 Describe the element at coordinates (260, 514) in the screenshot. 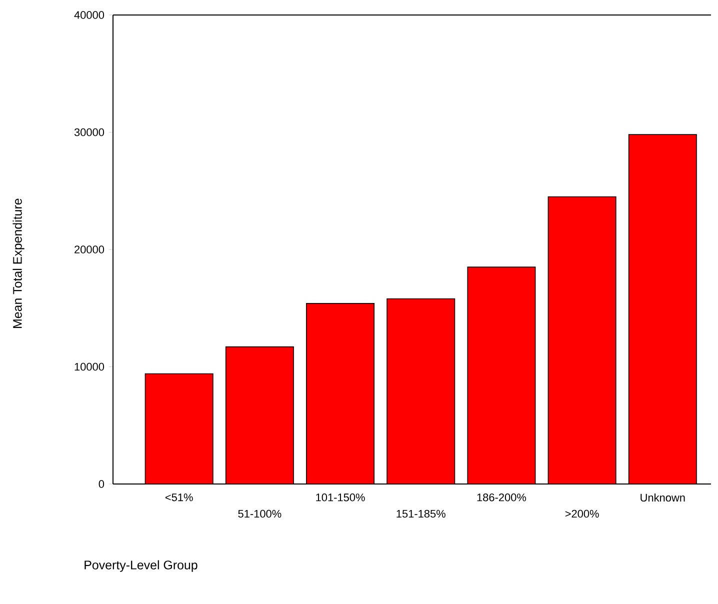

I see `x-tick-label: 51-100%` at that location.